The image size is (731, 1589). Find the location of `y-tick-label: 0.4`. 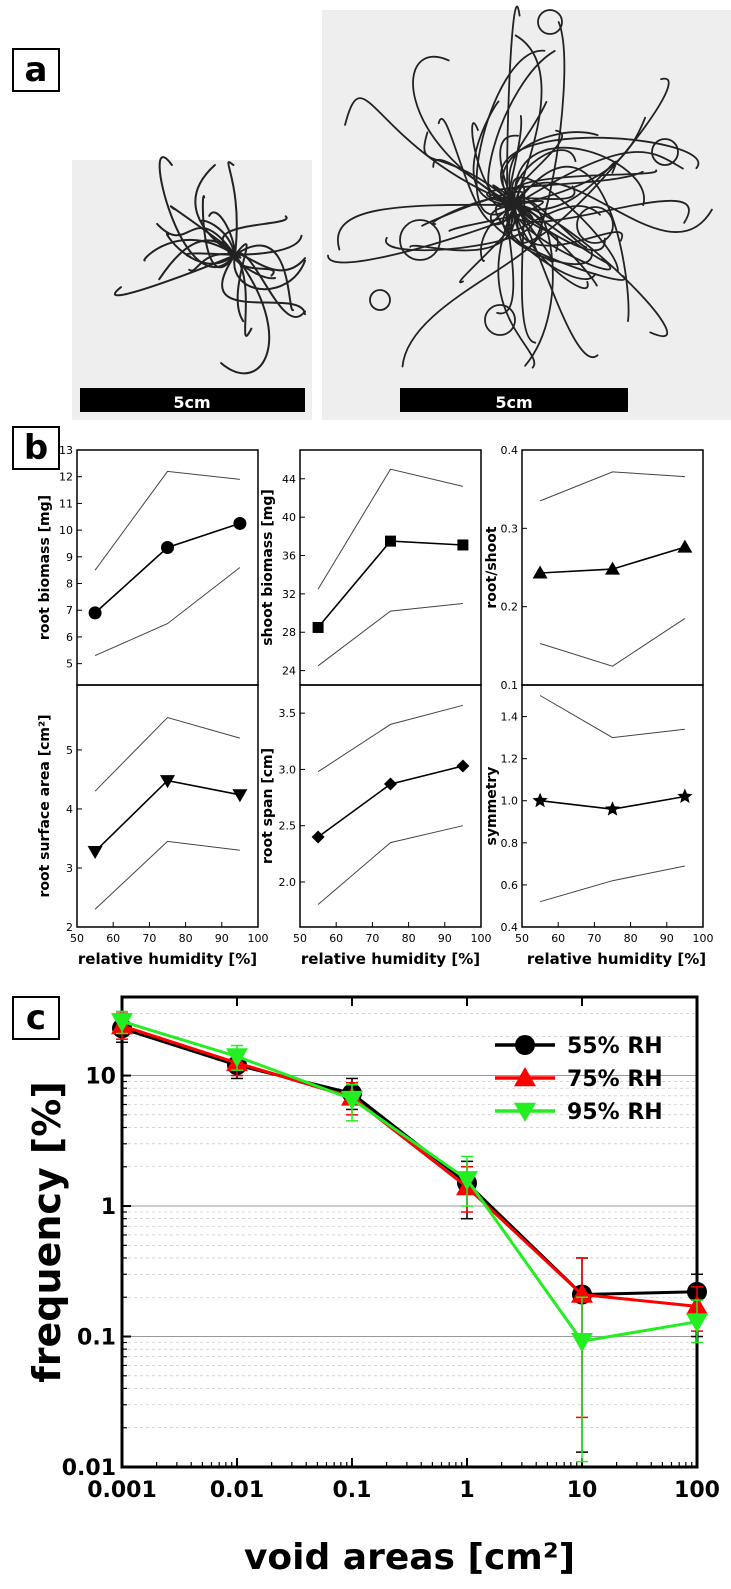

y-tick-label: 0.4 is located at coordinates (510, 450).